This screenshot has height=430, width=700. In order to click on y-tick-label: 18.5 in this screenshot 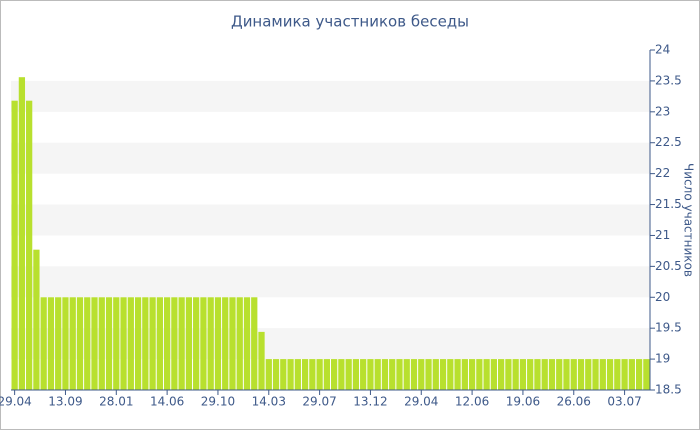, I will do `click(668, 390)`.